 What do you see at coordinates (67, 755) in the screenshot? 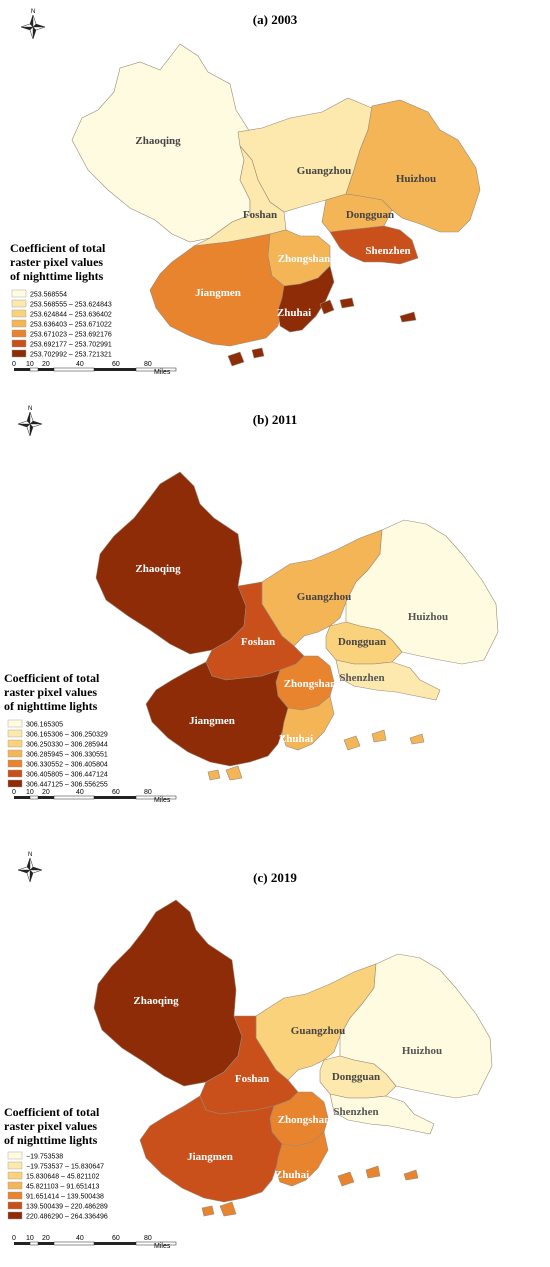
I see `legend-label: 306.285945 – 306.330551` at bounding box center [67, 755].